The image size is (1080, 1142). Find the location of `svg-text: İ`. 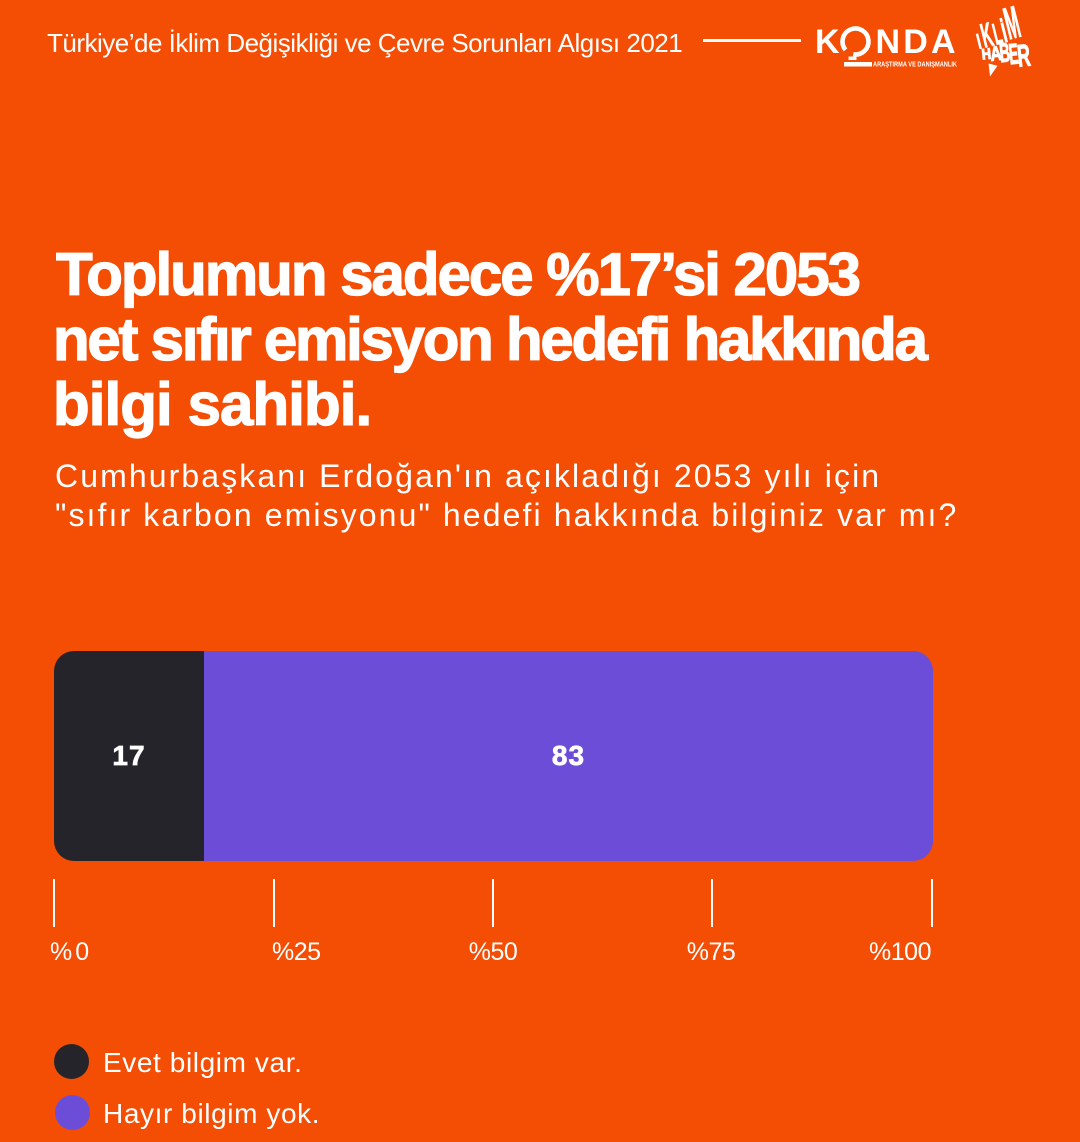

svg-text: İ is located at coordinates (979, 43).